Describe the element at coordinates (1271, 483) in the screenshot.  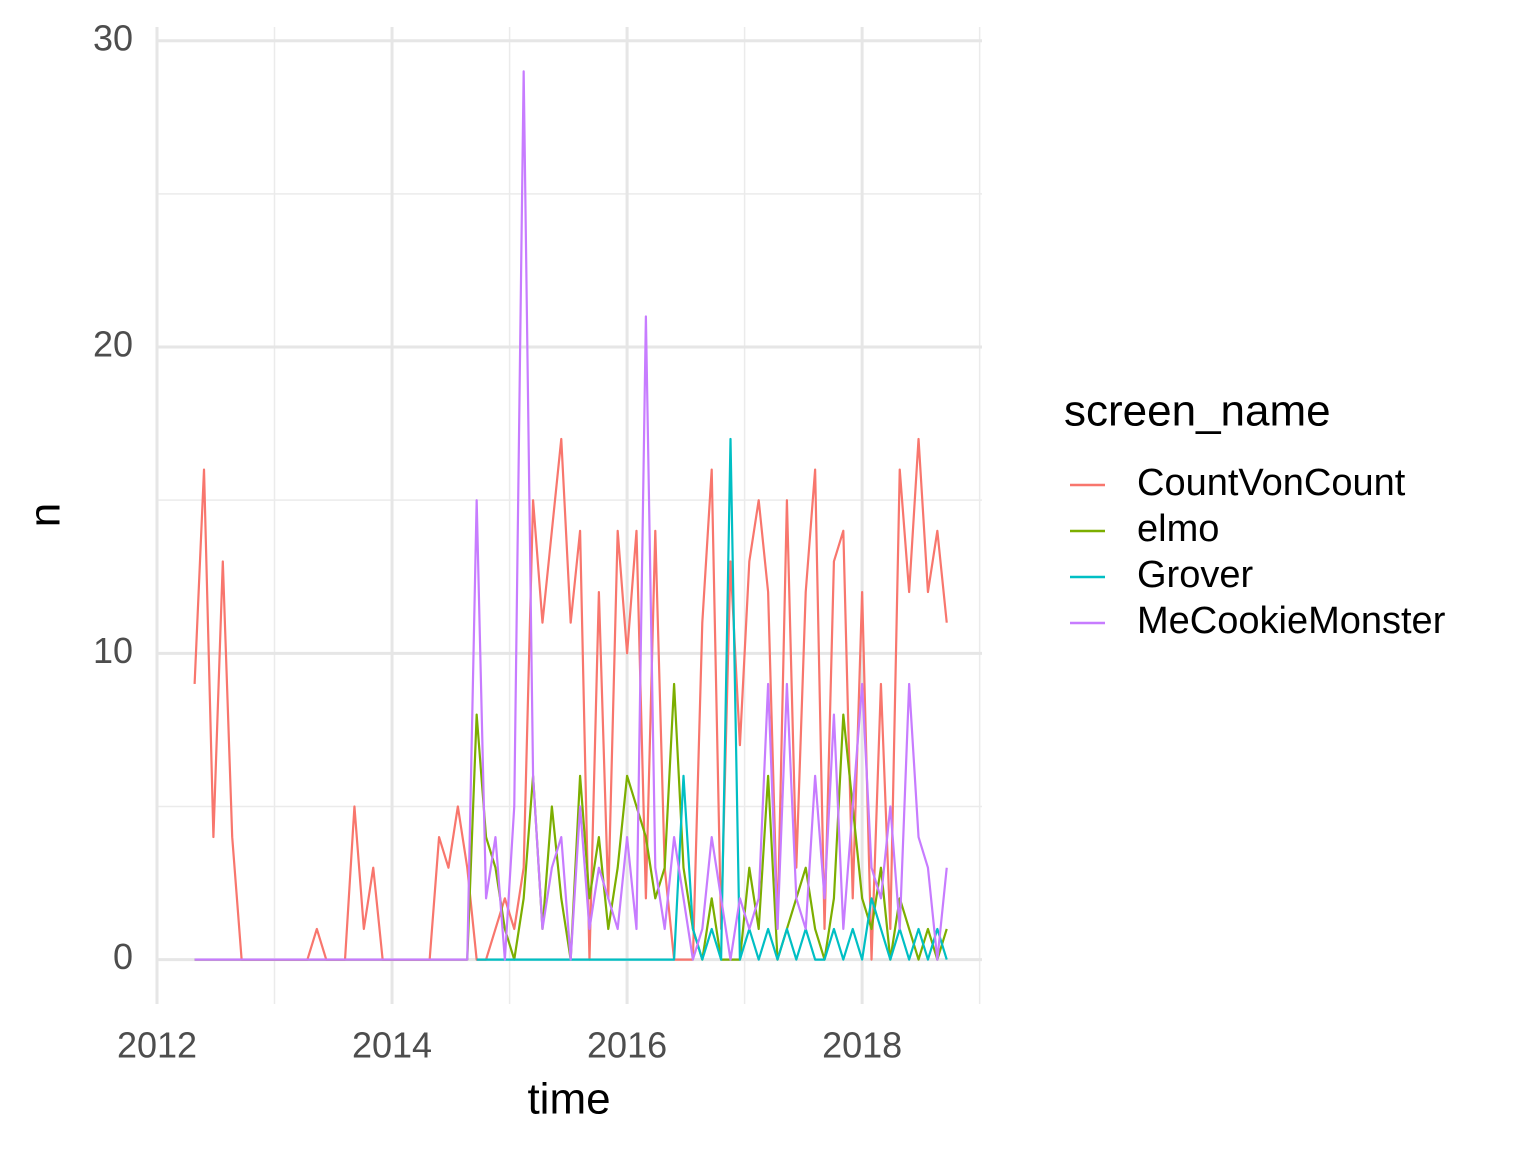
I see `legend-label: CountVonCount` at that location.